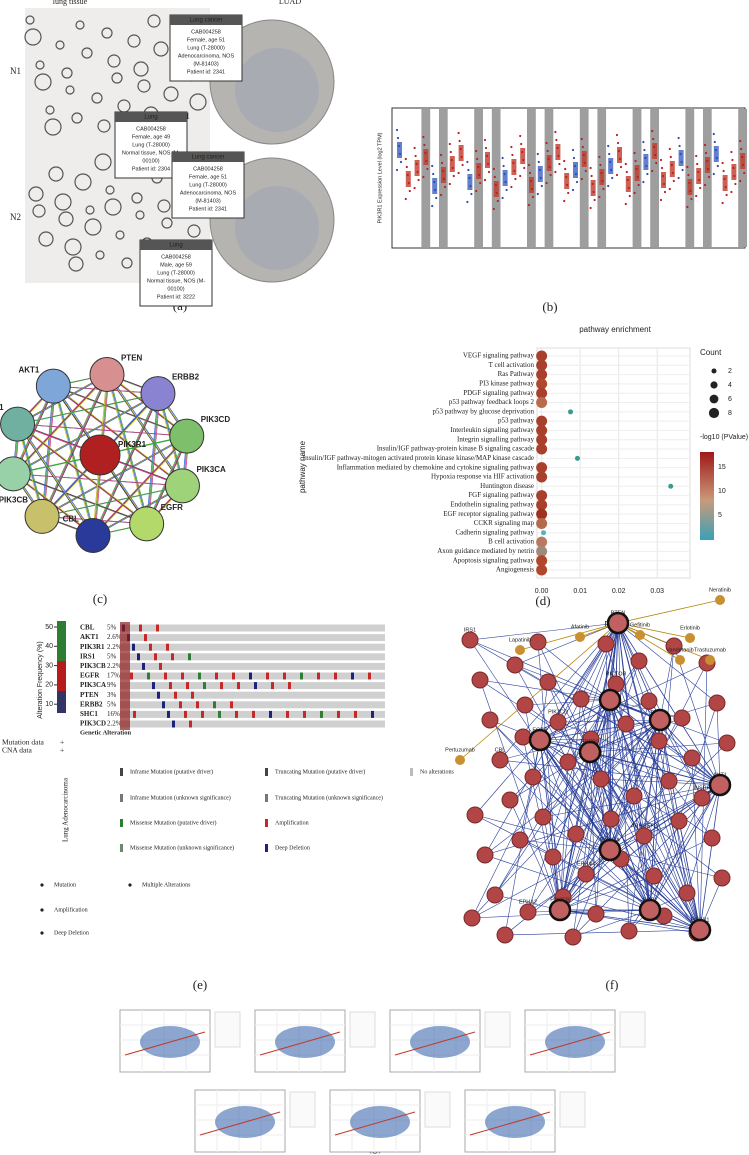 Image resolution: width=749 pixels, height=1155 pixels. Describe the element at coordinates (619, 591) in the screenshot. I see `label: 0.02` at that location.